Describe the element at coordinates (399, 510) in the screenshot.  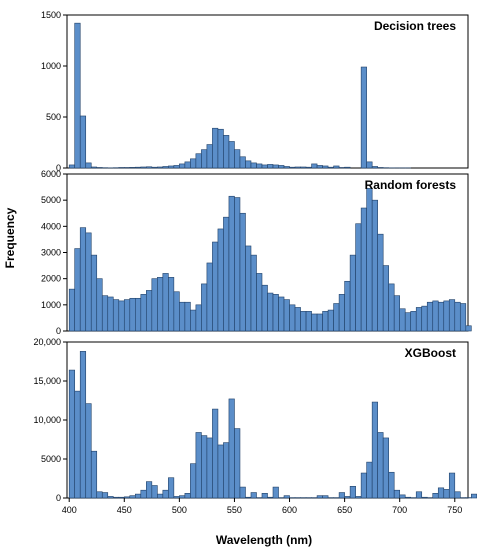
I see `x-tick-label: 700` at that location.